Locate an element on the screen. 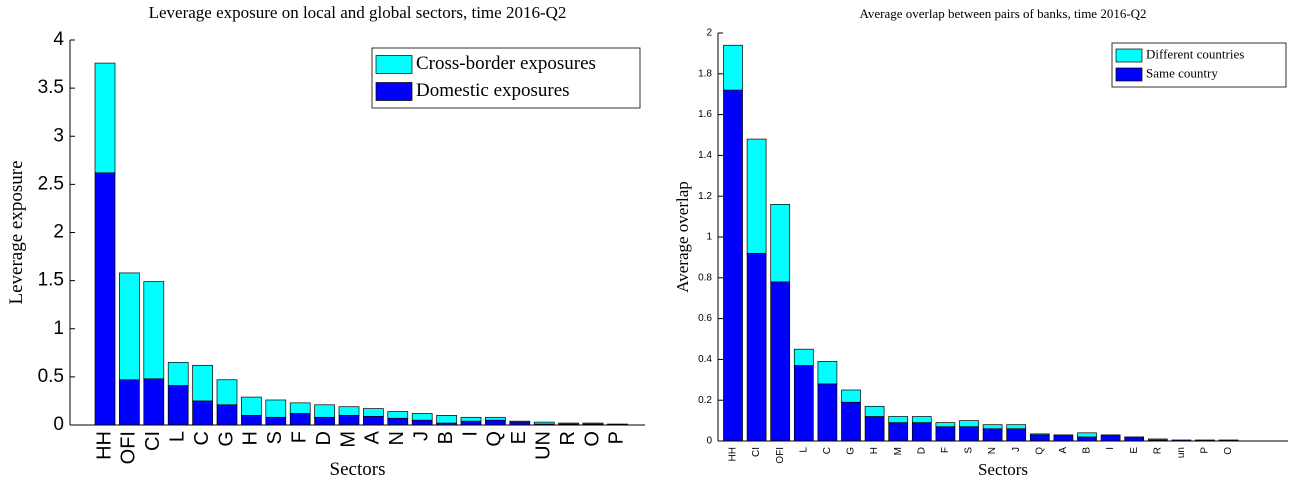 The height and width of the screenshot is (485, 1299). y-tick-label: 4 is located at coordinates (58, 39).